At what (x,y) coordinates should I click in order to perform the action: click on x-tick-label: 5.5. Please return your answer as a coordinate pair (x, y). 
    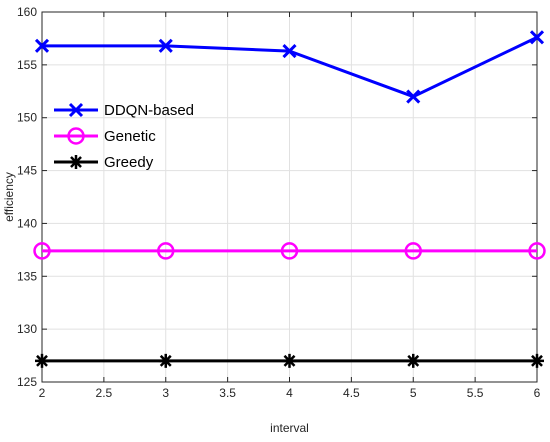
    Looking at the image, I should click on (475, 393).